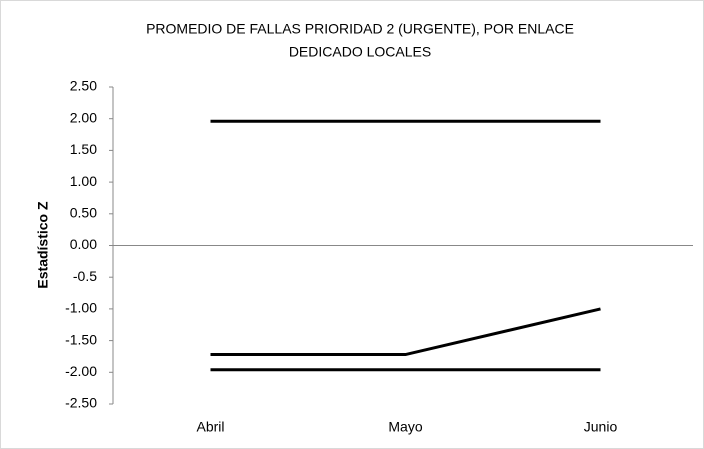  I want to click on chart-title: DEDICADO LOCALES, so click(360, 52).